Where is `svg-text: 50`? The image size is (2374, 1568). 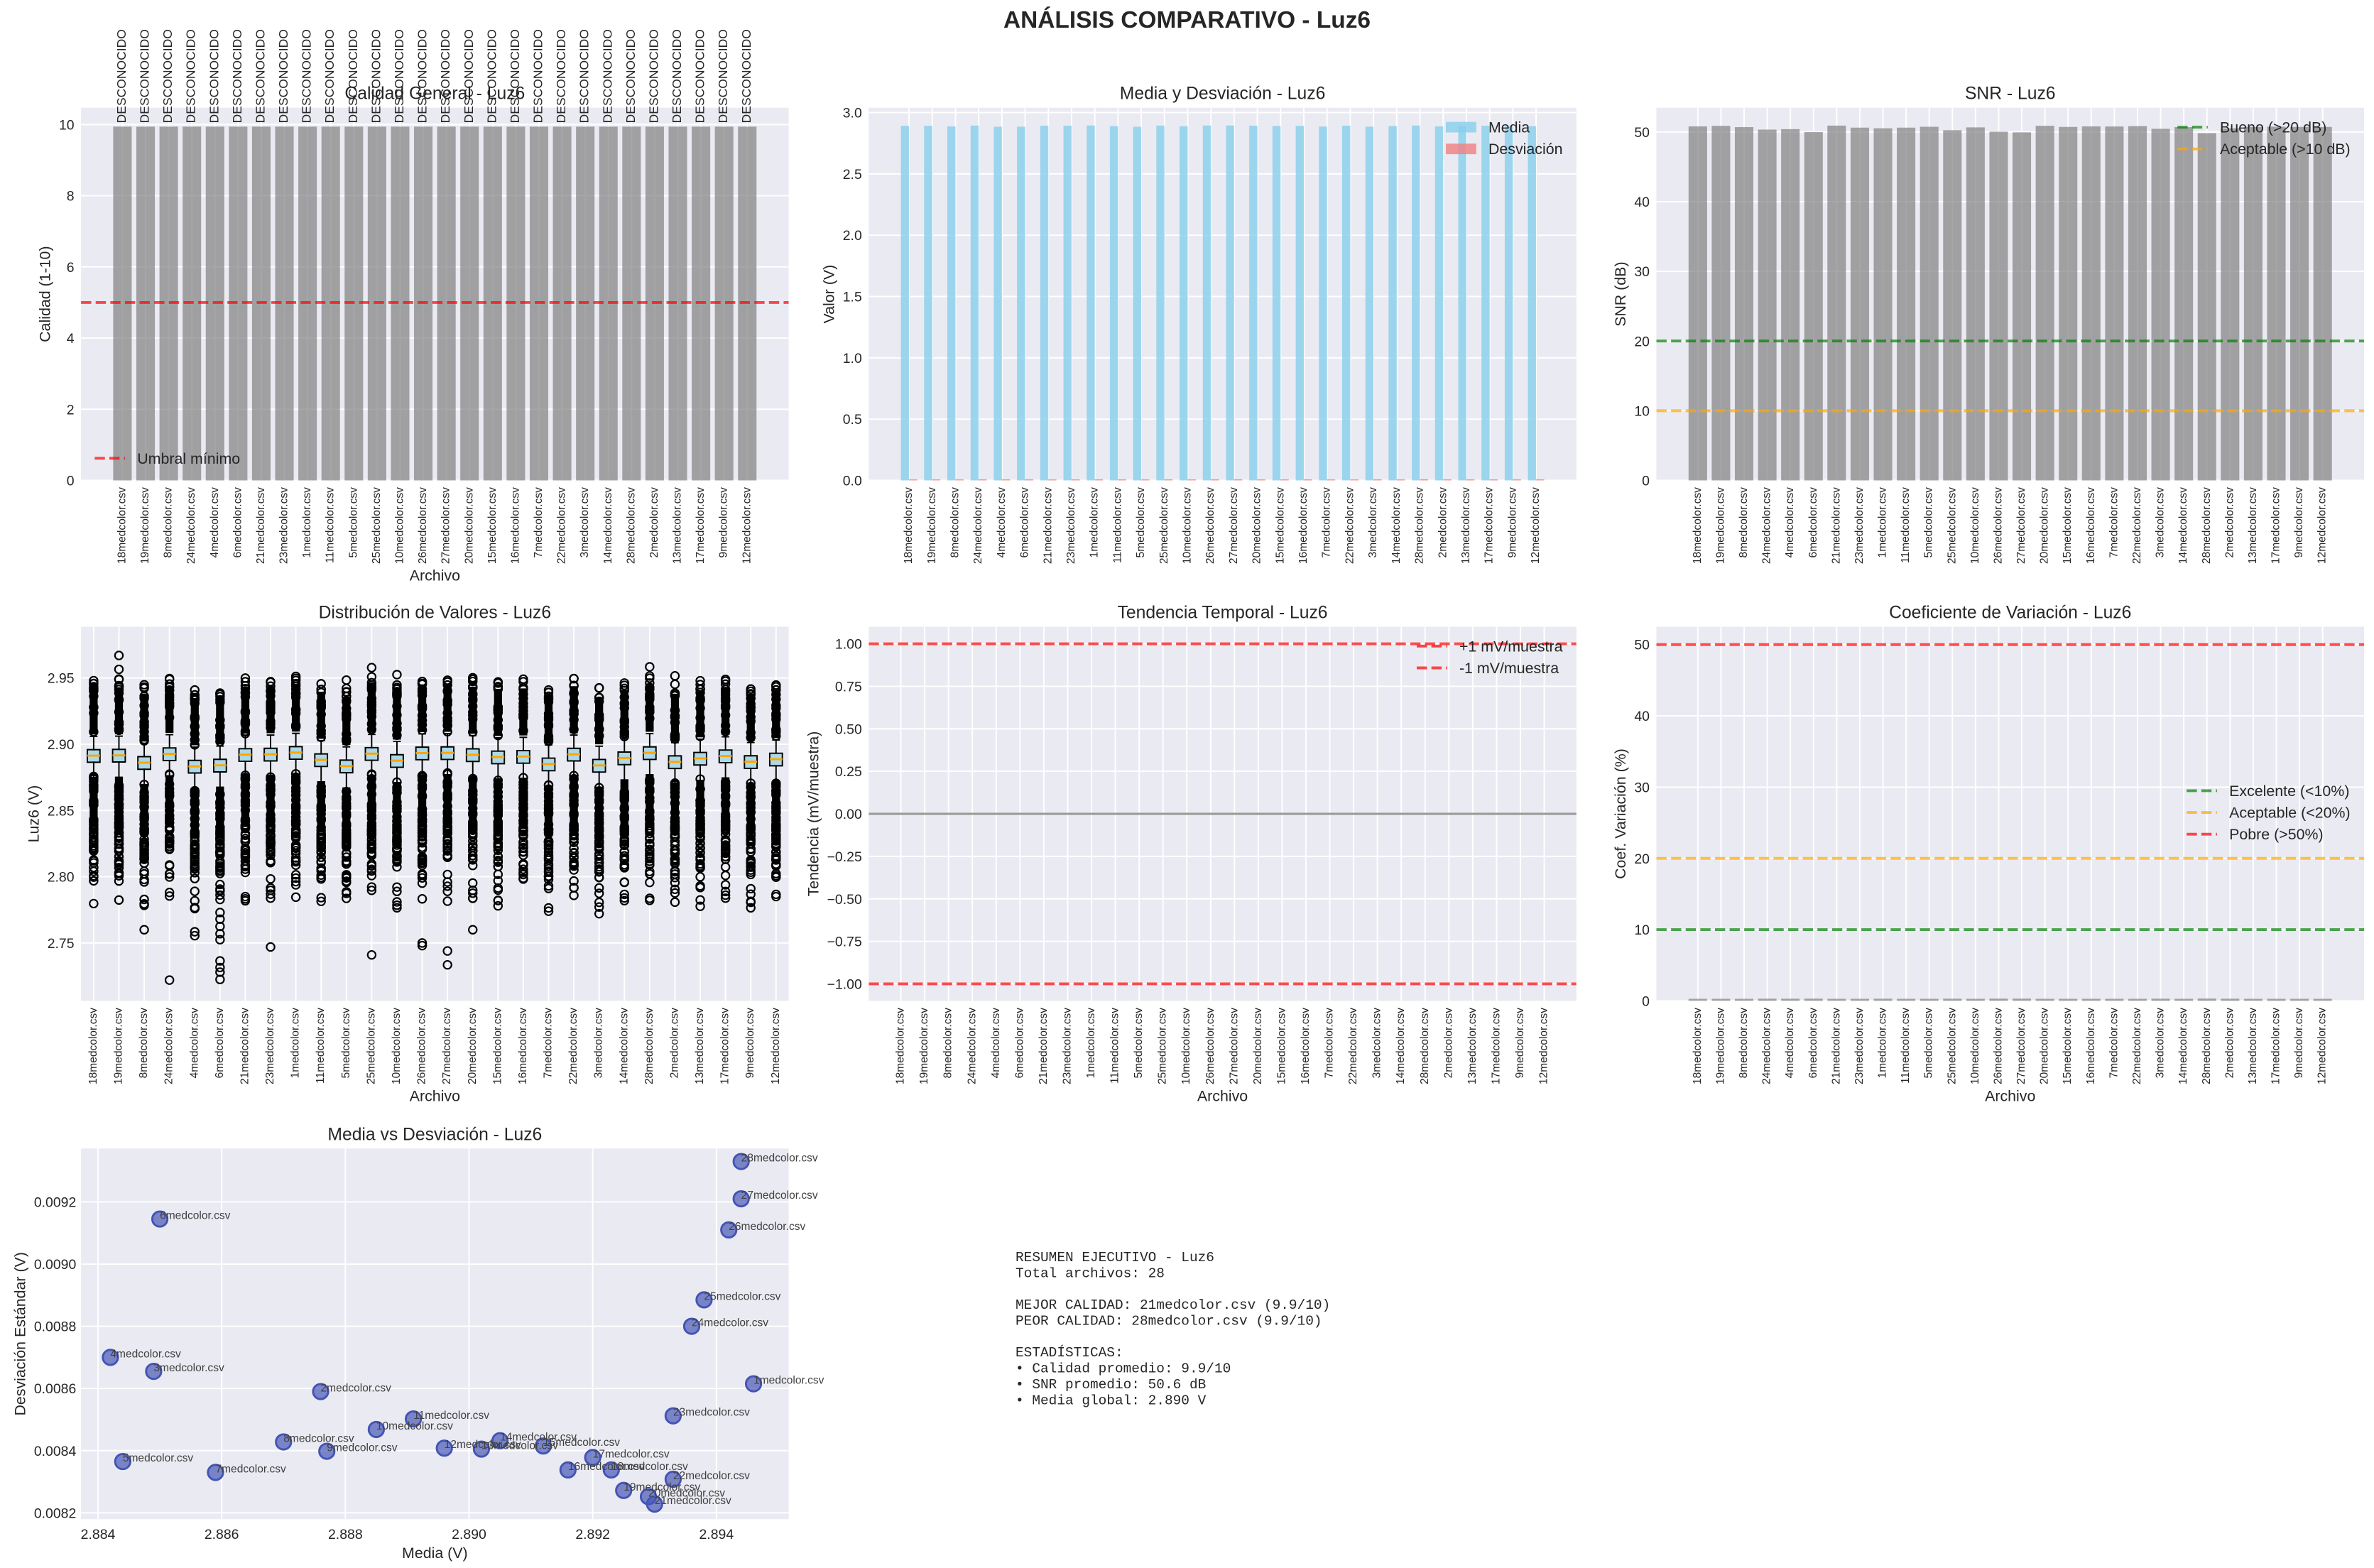
svg-text: 50 is located at coordinates (1642, 133).